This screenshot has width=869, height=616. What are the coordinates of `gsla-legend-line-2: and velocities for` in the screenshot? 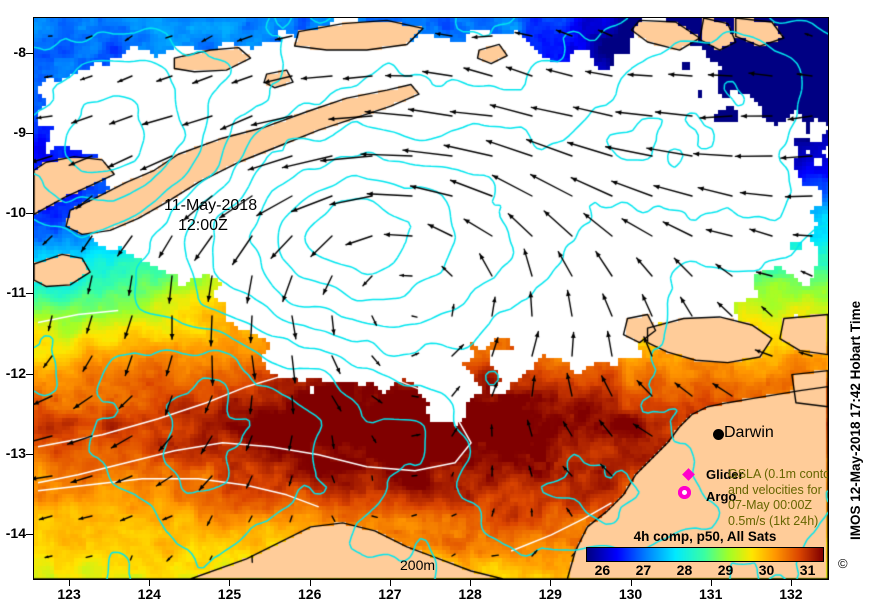 It's located at (775, 489).